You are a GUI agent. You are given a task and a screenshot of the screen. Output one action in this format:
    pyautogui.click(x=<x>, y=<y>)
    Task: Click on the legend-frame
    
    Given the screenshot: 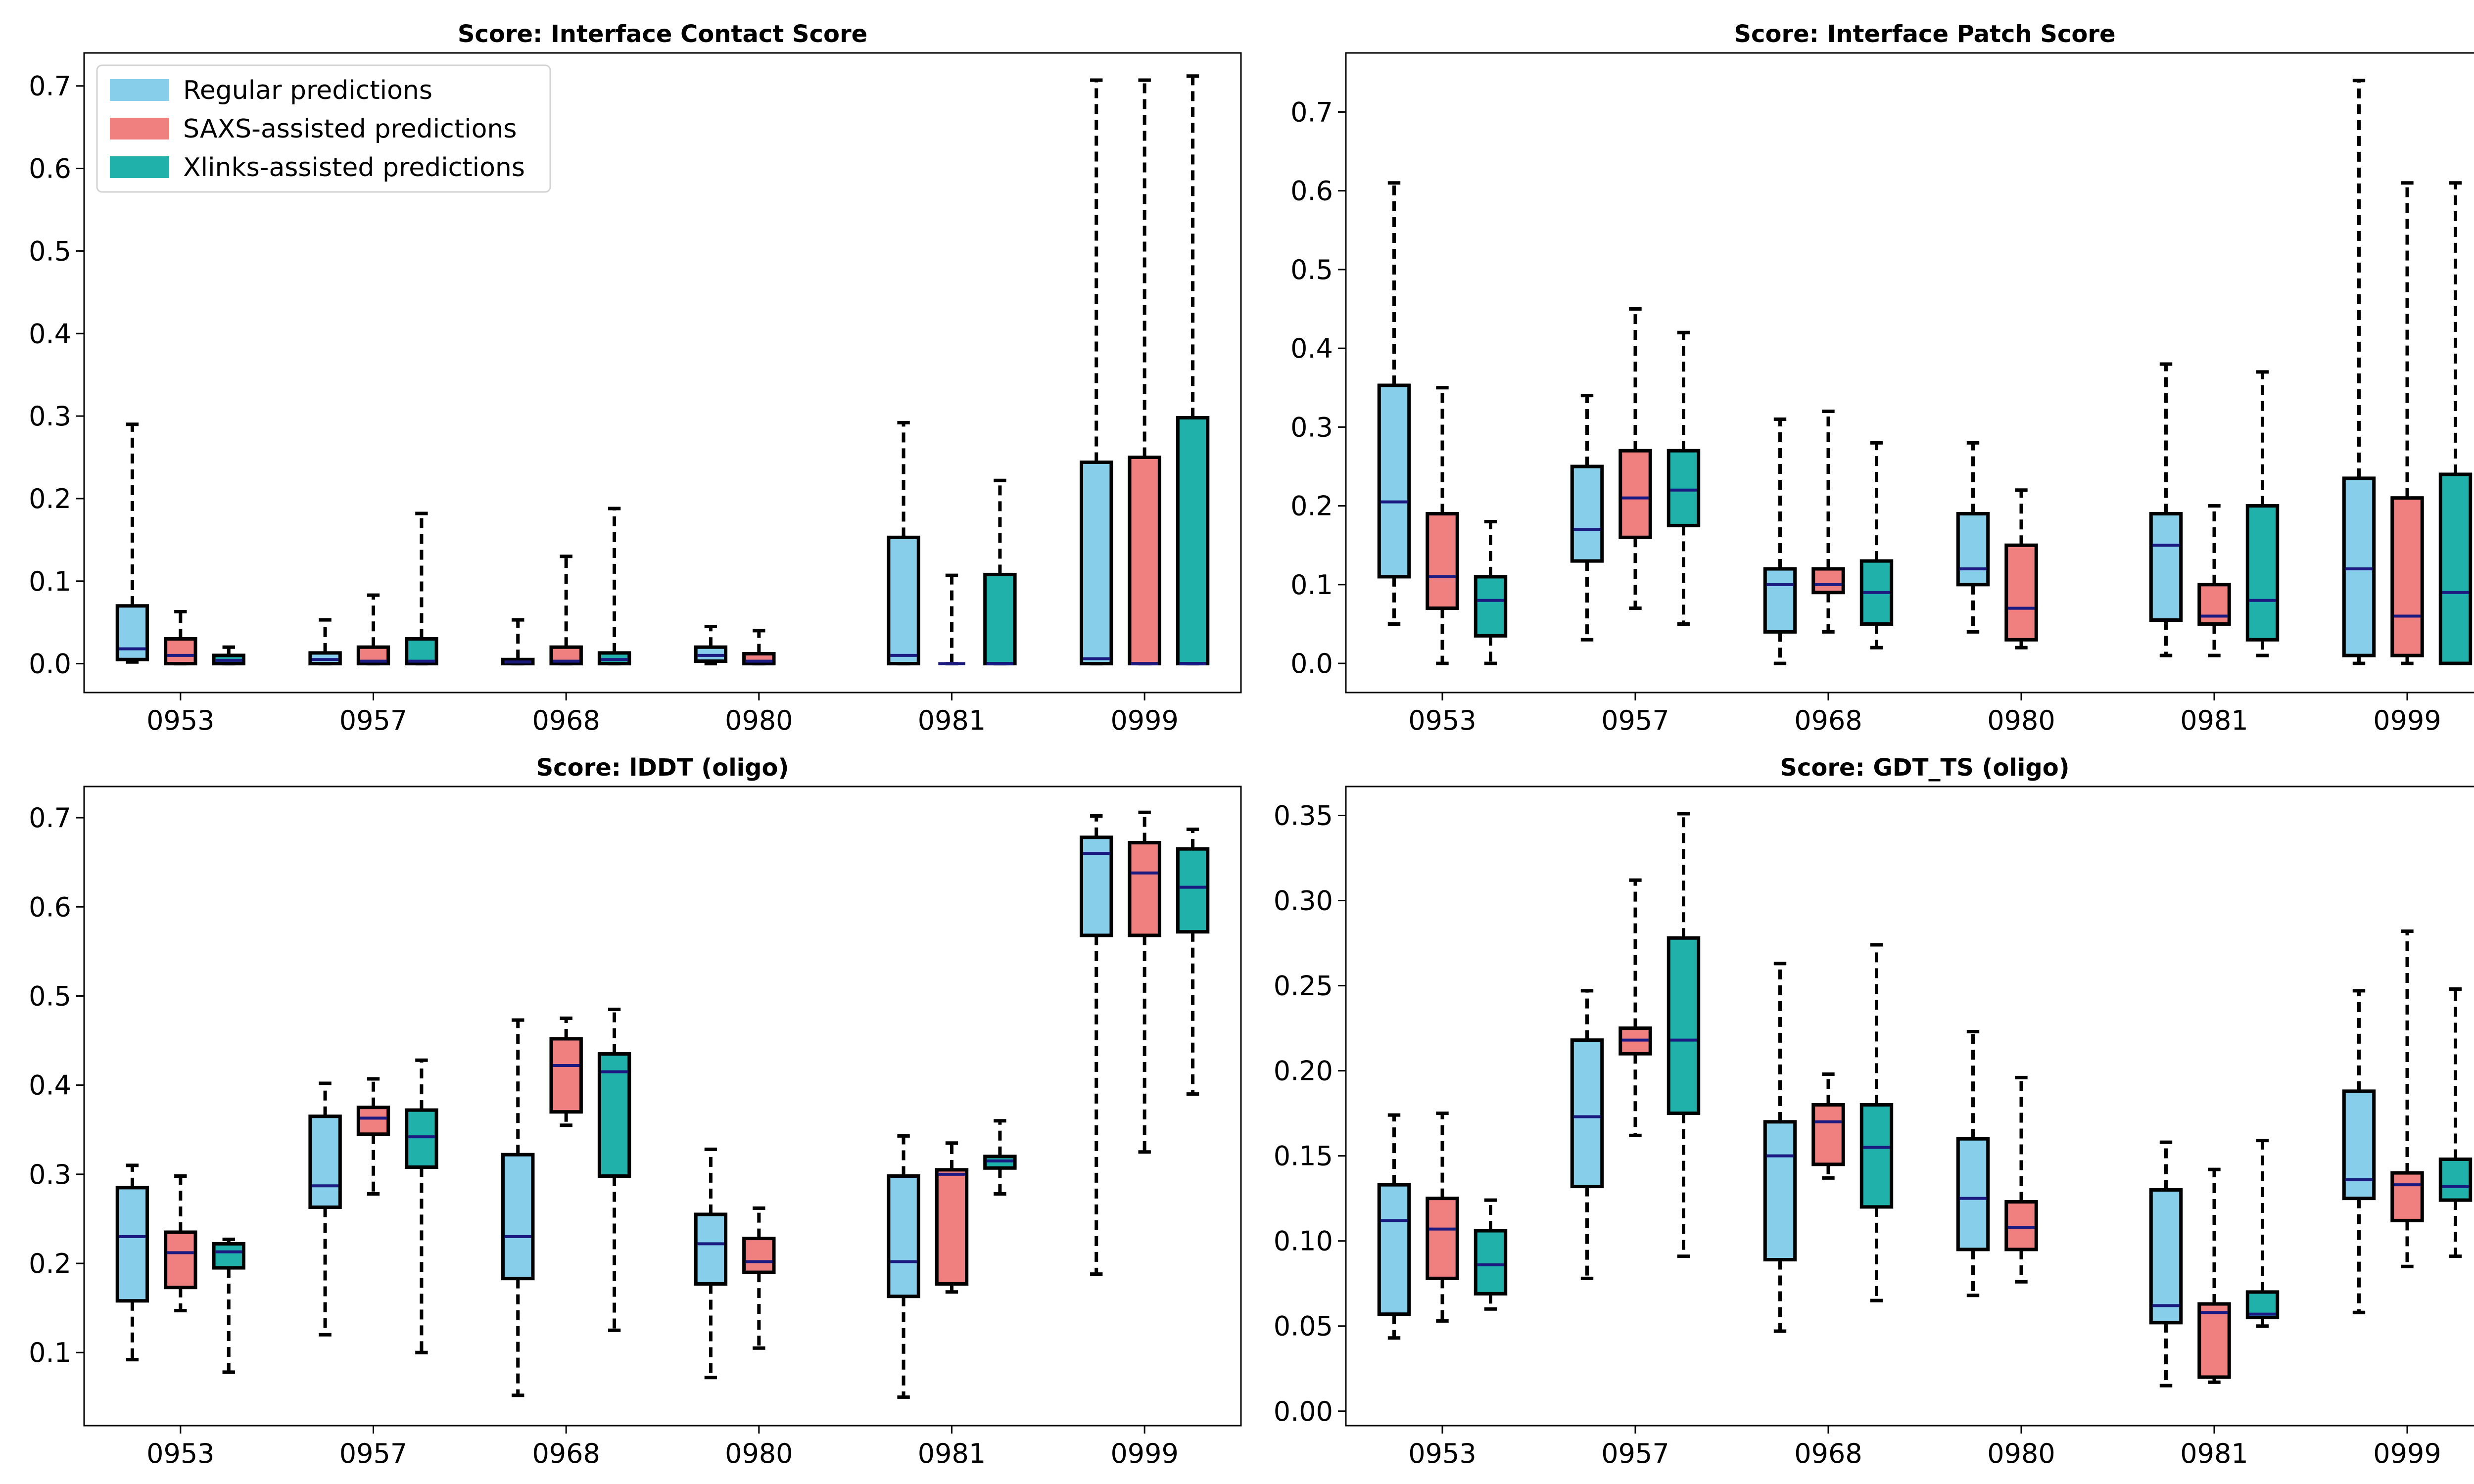 What is the action you would take?
    pyautogui.click(x=324, y=128)
    